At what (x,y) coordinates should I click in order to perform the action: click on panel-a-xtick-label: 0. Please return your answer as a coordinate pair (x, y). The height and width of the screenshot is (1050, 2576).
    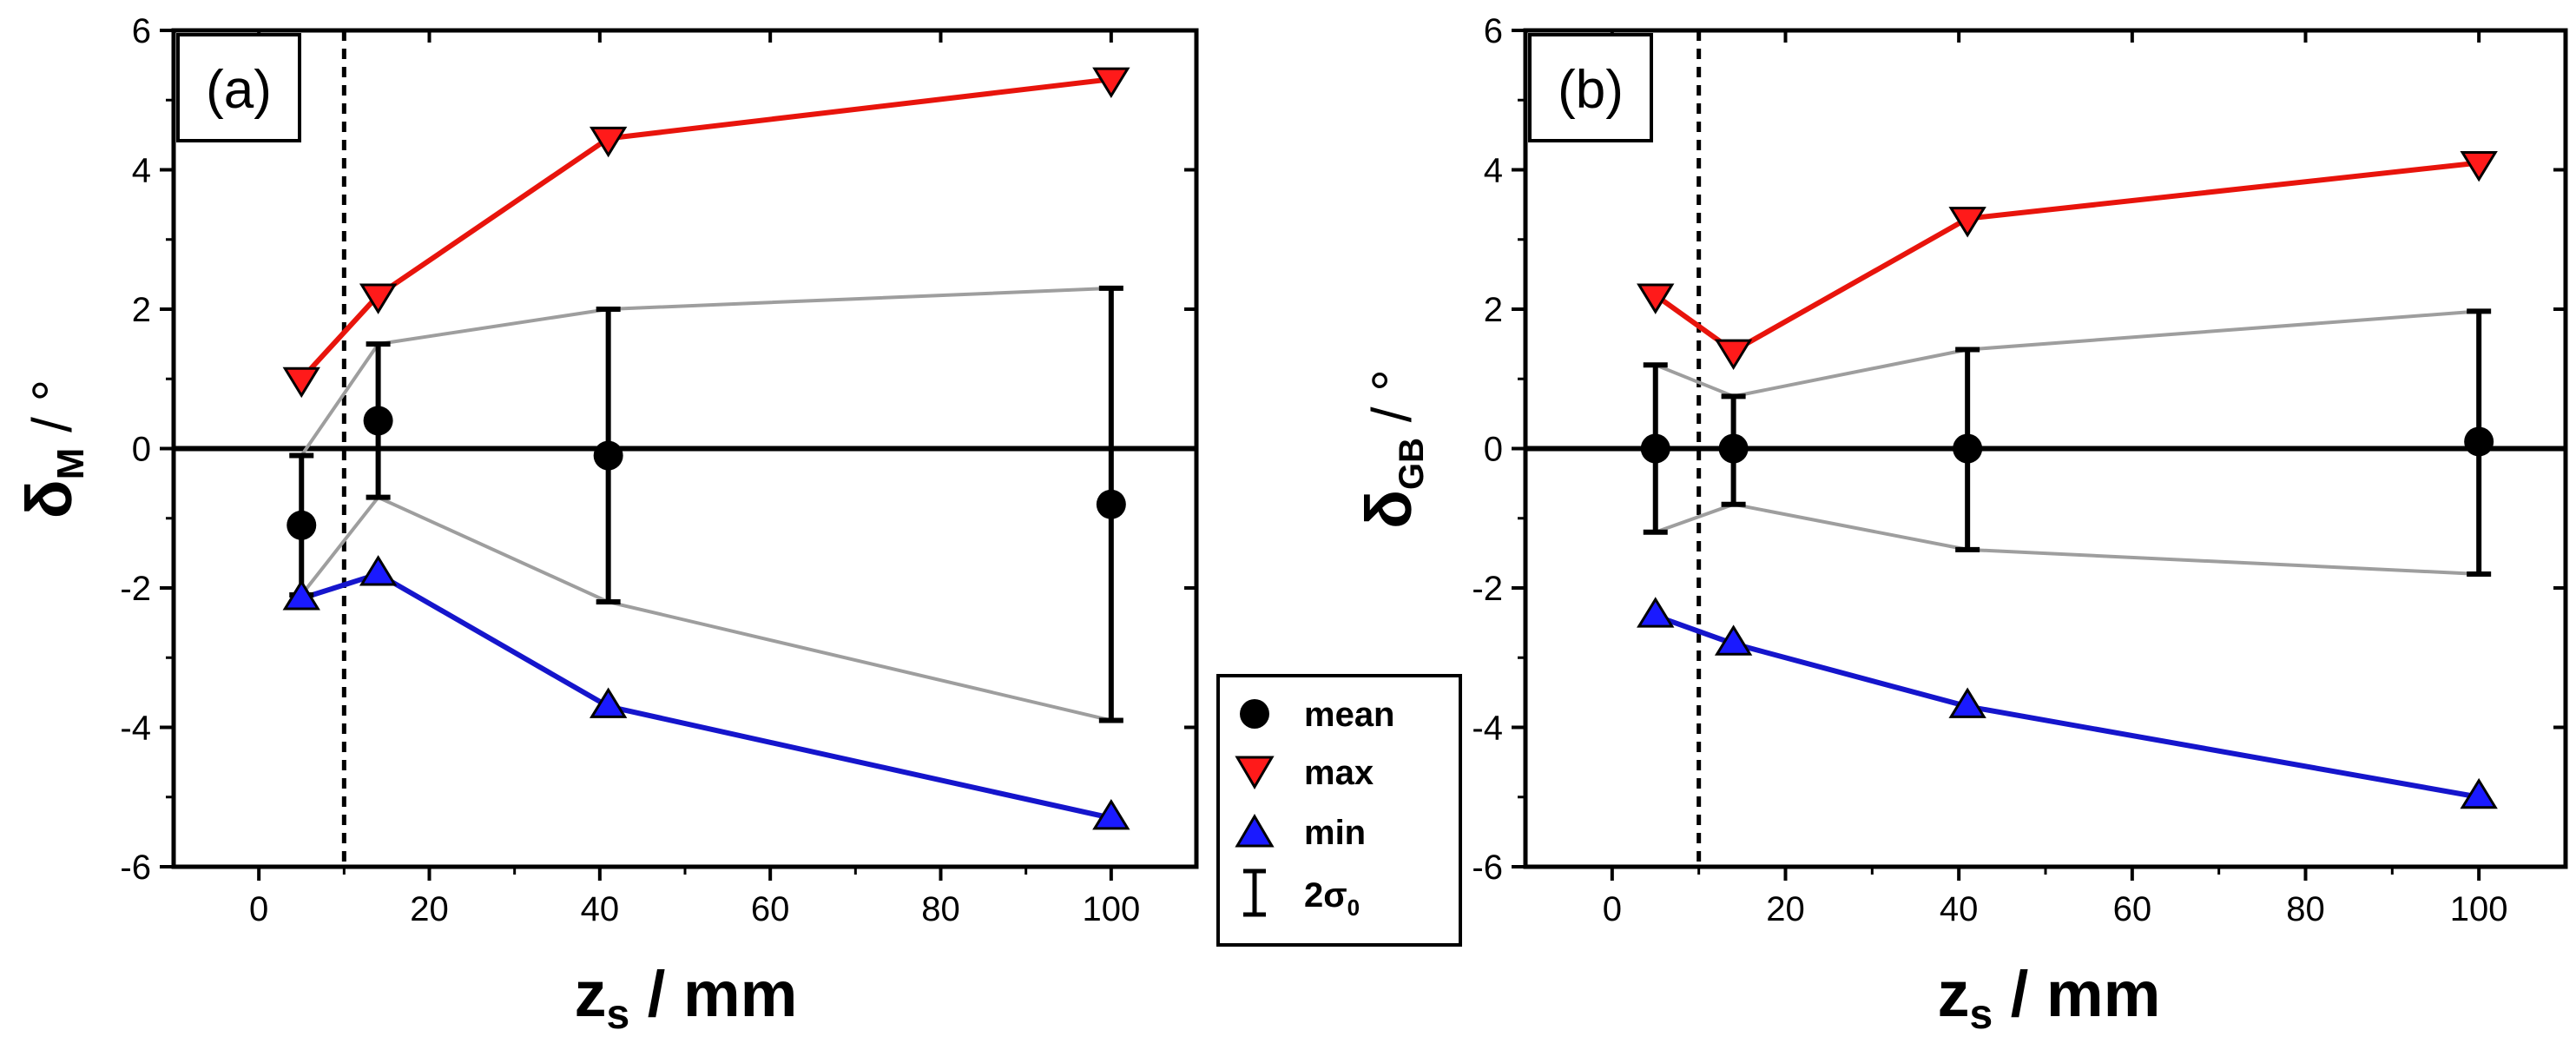
    Looking at the image, I should click on (258, 909).